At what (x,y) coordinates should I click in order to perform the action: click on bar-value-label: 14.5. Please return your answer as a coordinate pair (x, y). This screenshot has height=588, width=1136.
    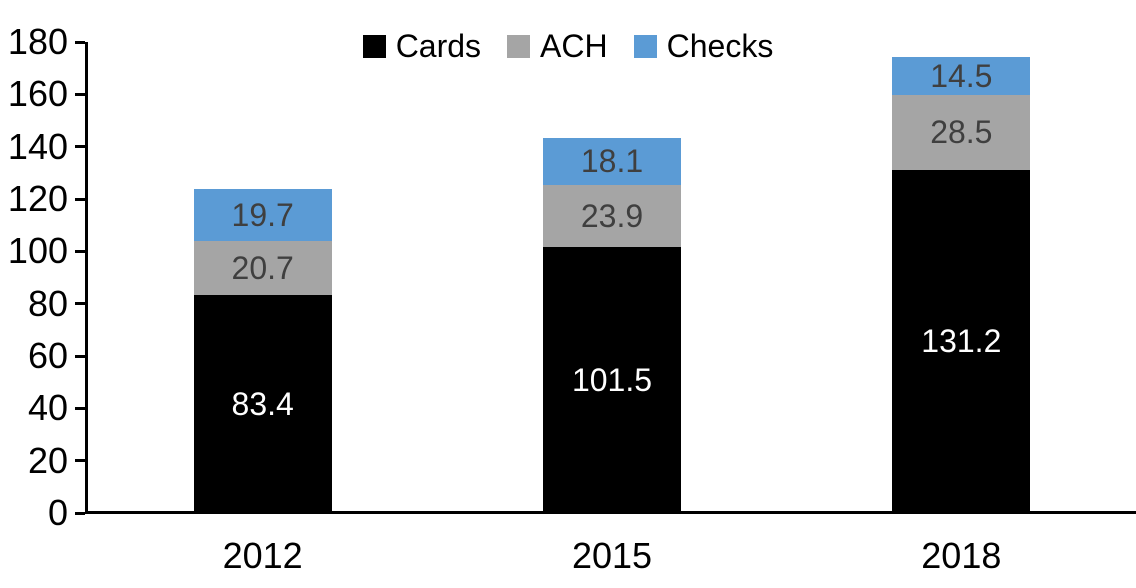
    Looking at the image, I should click on (961, 76).